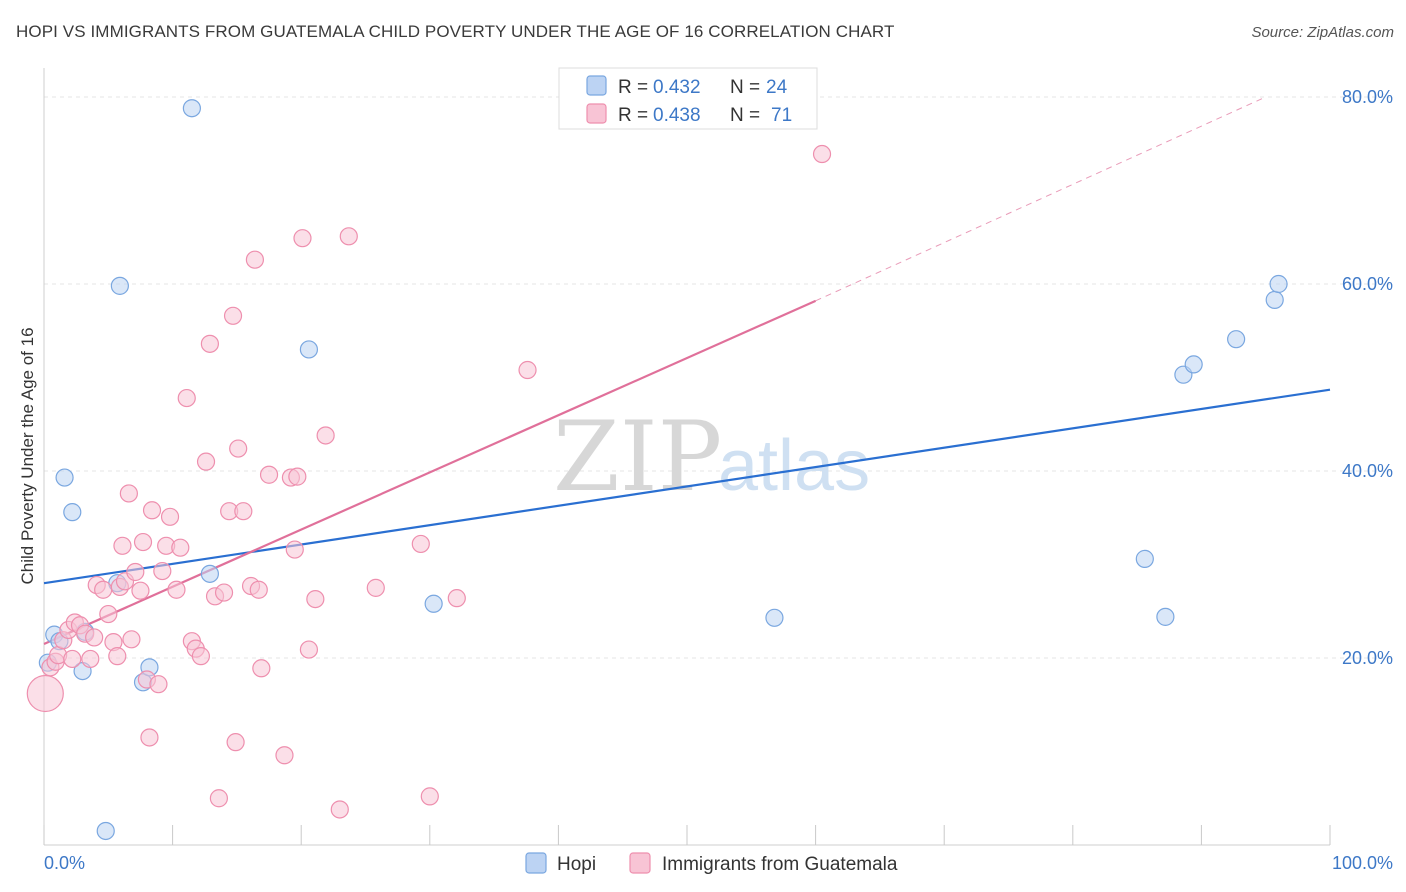 Image resolution: width=1406 pixels, height=892 pixels. What do you see at coordinates (596, 113) in the screenshot?
I see `legend-swatch-guatemala` at bounding box center [596, 113].